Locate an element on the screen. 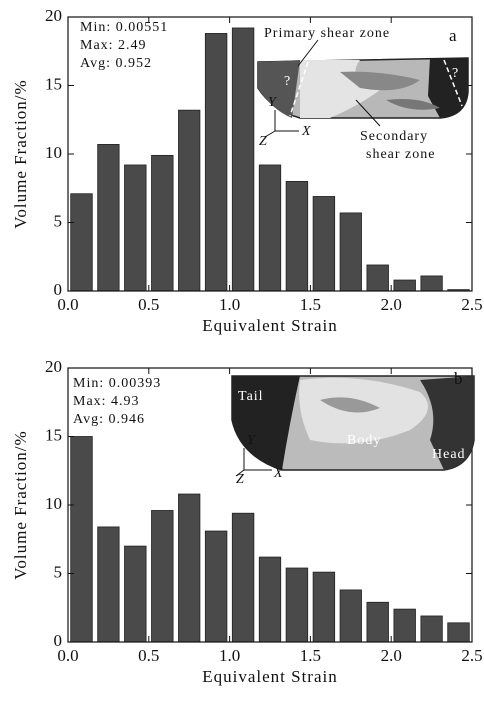 This screenshot has height=705, width=484. annotation: Tail is located at coordinates (251, 396).